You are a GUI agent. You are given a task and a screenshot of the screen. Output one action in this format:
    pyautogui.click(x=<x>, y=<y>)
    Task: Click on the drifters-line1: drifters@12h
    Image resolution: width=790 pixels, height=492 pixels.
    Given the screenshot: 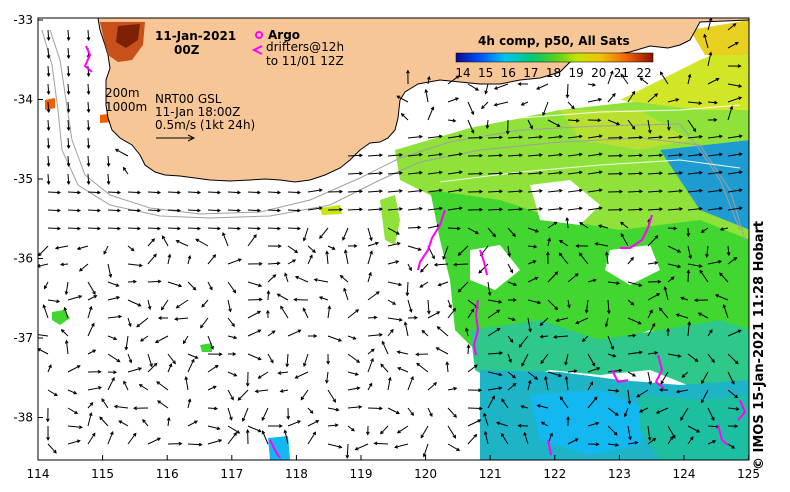 What is the action you would take?
    pyautogui.click(x=305, y=47)
    